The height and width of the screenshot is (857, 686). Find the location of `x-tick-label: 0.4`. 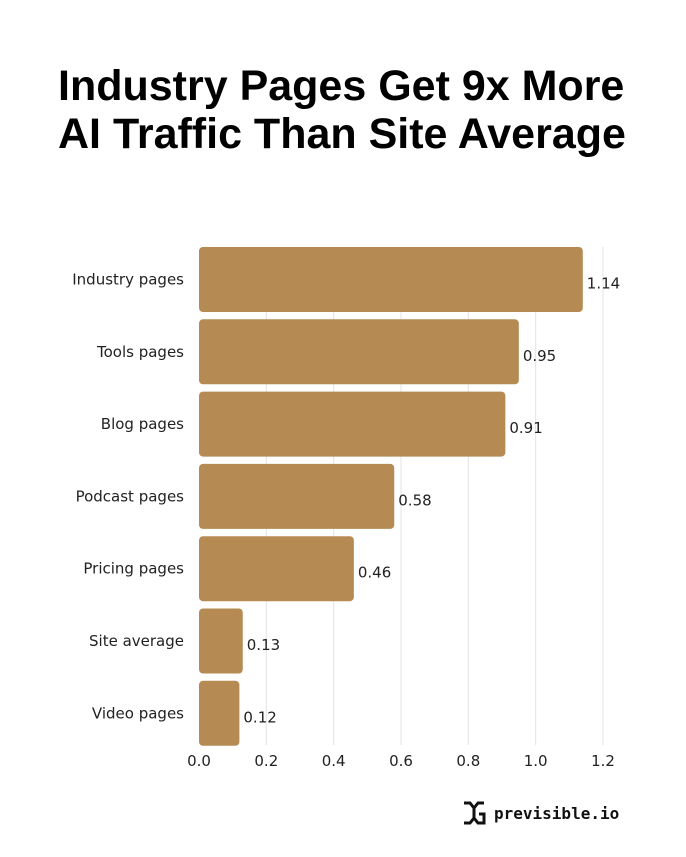

x-tick-label: 0.4 is located at coordinates (334, 761).